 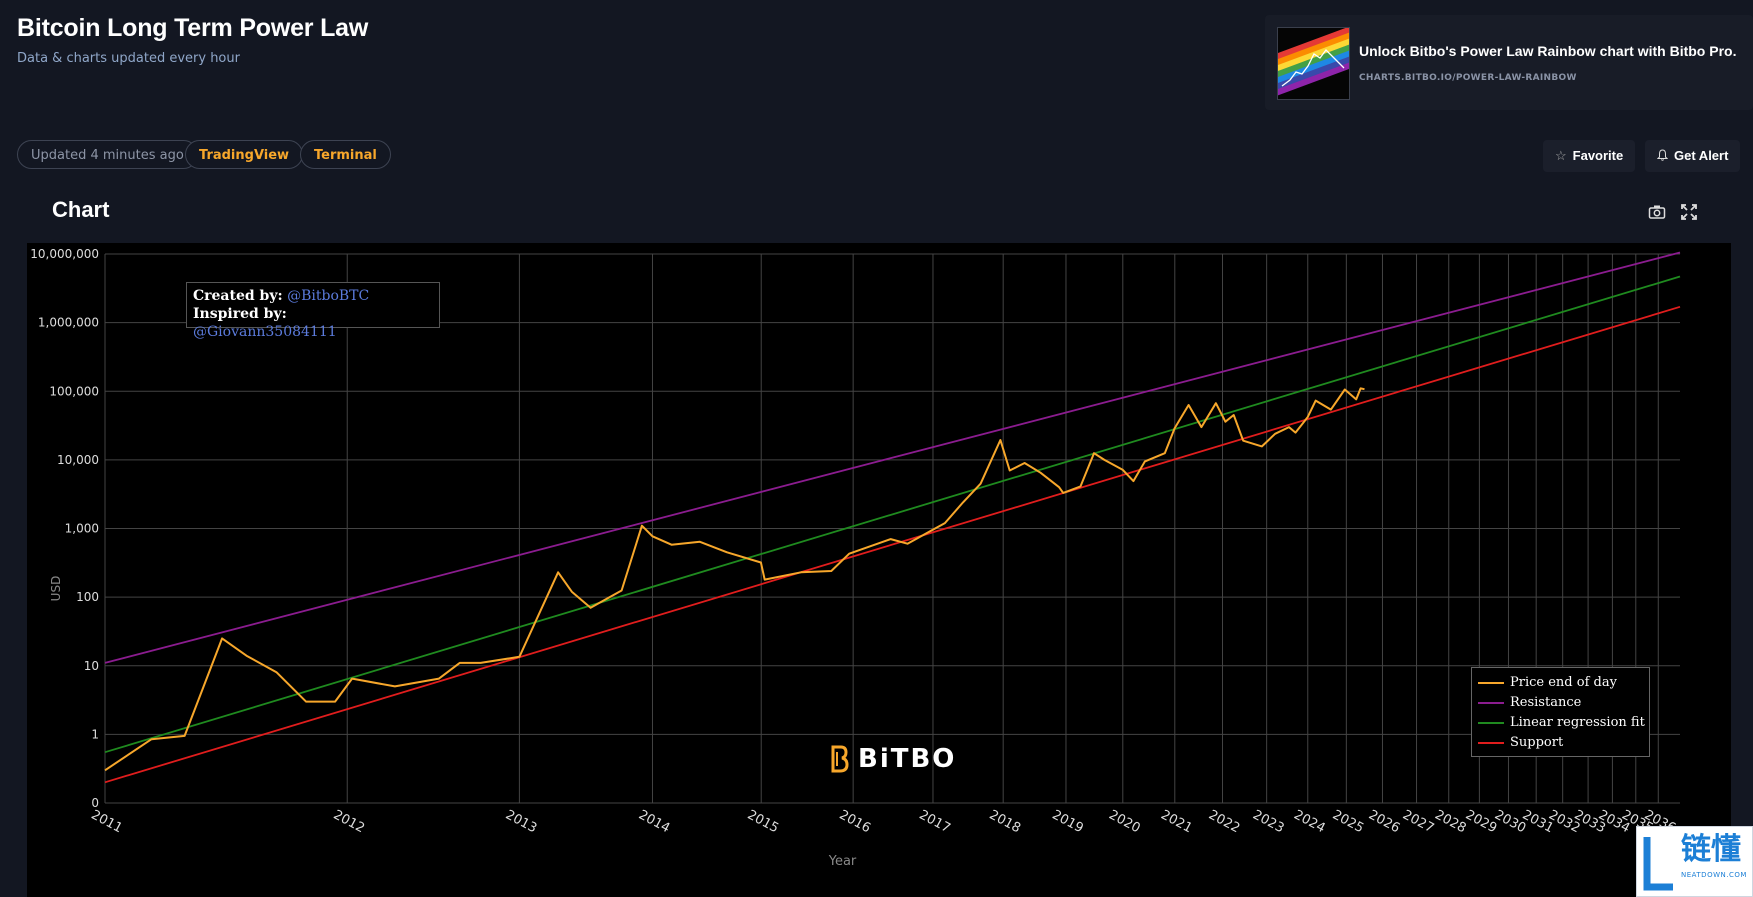 I want to click on legend-item-regression: Linear regression fit, so click(x=1561, y=723).